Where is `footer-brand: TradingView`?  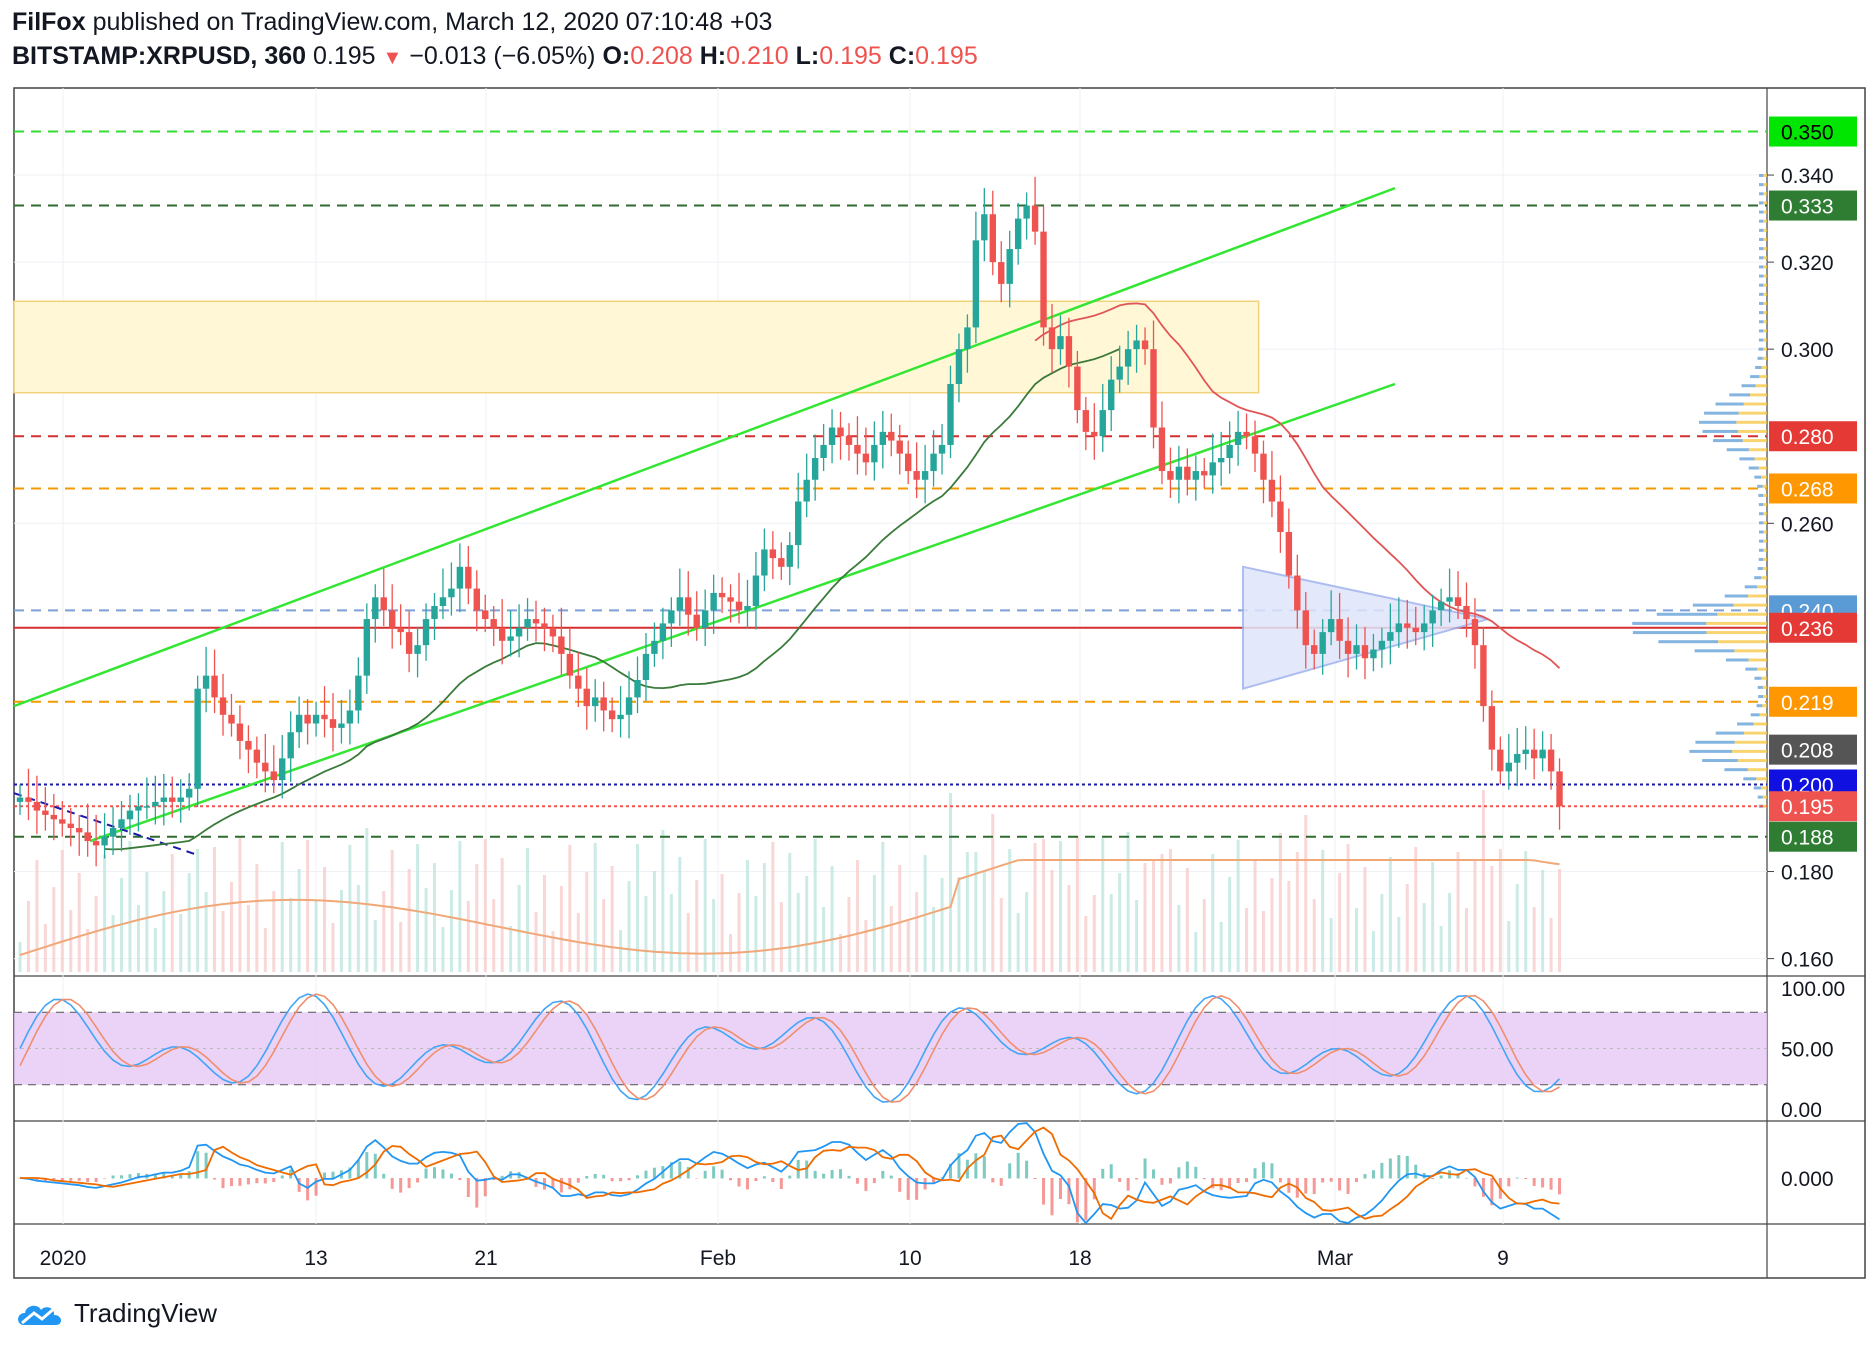 footer-brand: TradingView is located at coordinates (146, 1313).